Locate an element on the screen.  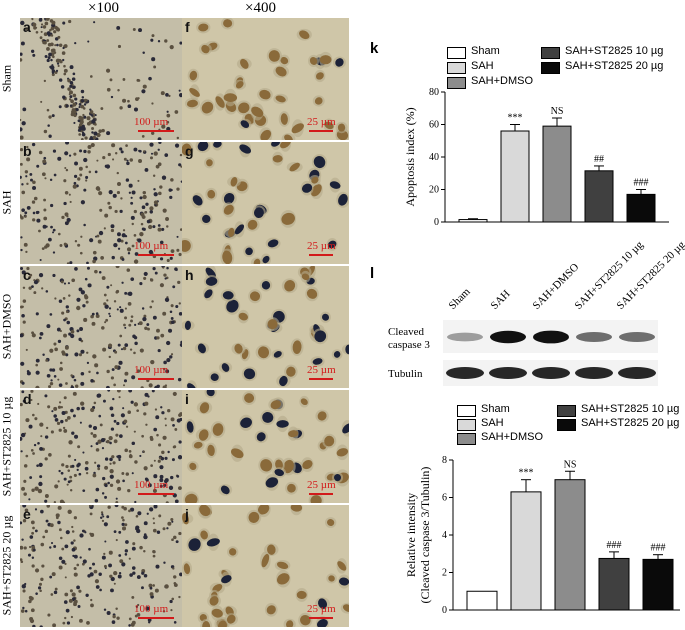
micrograph-low-mag: a 100 µm is located at coordinates (101, 79).